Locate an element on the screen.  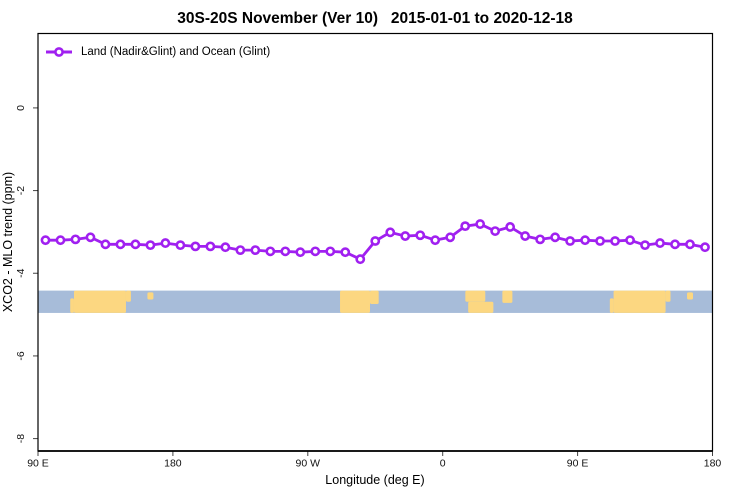
land-patch-south-america-east is located at coordinates (374, 297).